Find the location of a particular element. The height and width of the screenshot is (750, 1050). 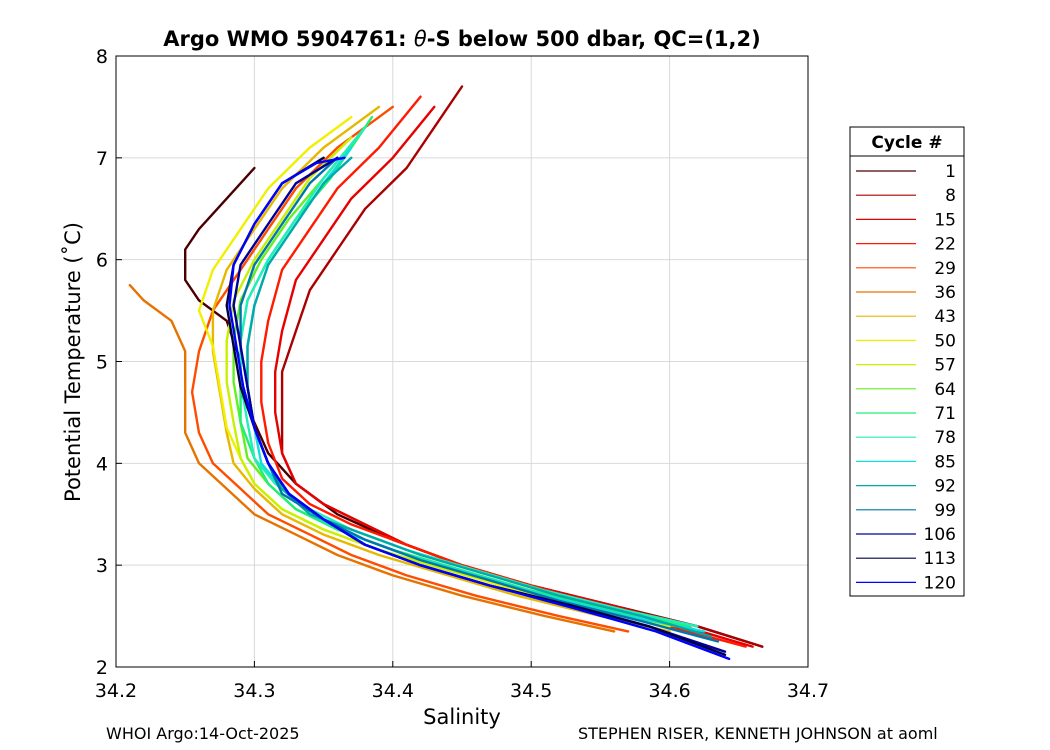

legend-label-99: 99 is located at coordinates (945, 511).